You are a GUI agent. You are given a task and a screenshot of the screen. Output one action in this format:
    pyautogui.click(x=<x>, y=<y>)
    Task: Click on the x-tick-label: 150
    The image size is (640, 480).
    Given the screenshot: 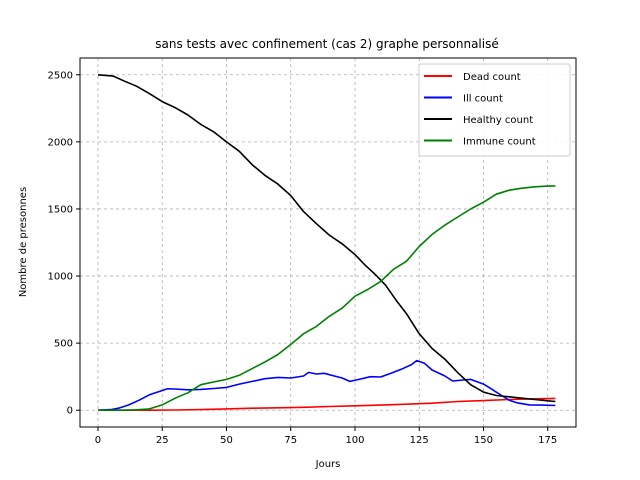 What is the action you would take?
    pyautogui.click(x=483, y=440)
    